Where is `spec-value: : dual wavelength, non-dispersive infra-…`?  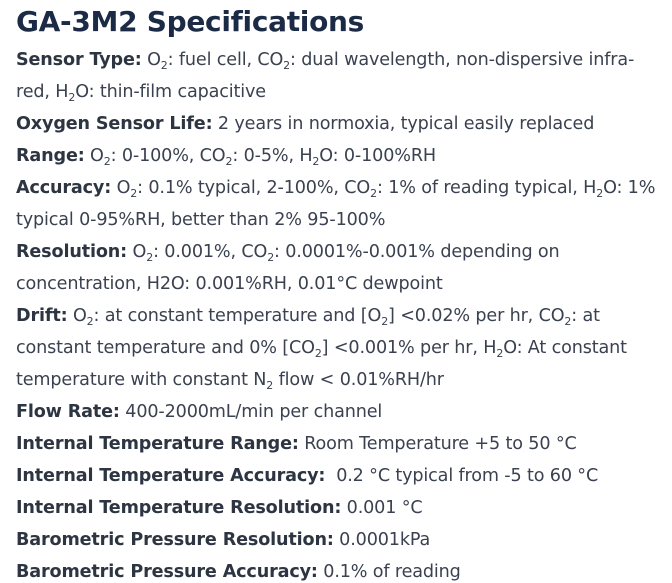 spec-value: : dual wavelength, non-dispersive infra-… is located at coordinates (325, 76).